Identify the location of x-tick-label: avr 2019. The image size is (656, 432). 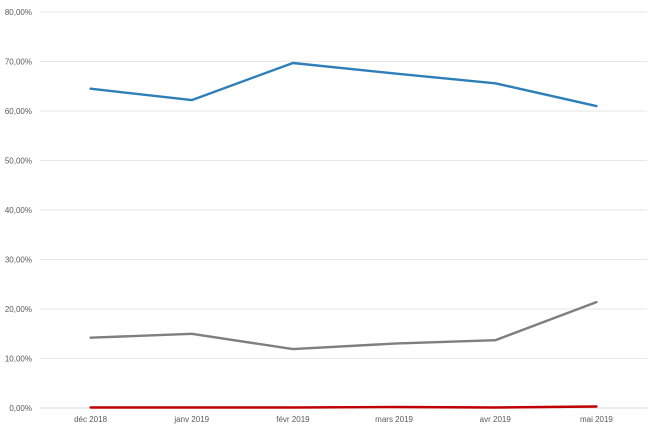
(496, 419).